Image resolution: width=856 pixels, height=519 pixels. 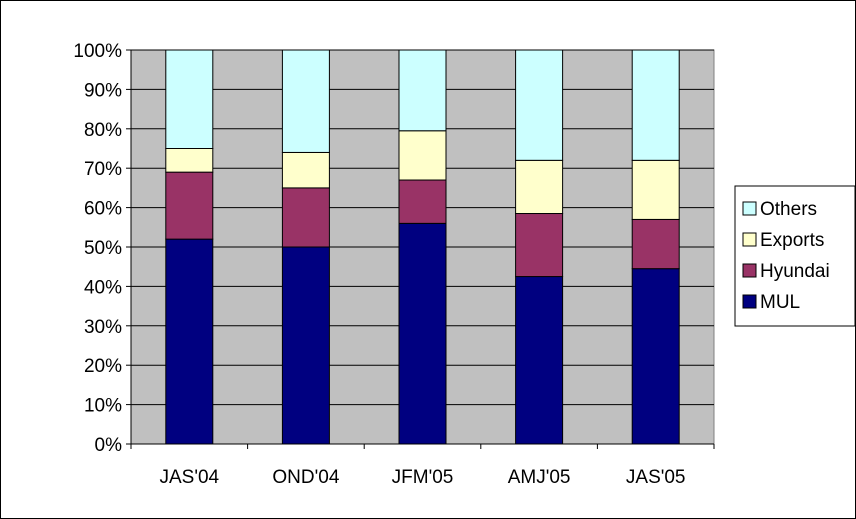 I want to click on legend-label-mul: MUL, so click(x=780, y=302).